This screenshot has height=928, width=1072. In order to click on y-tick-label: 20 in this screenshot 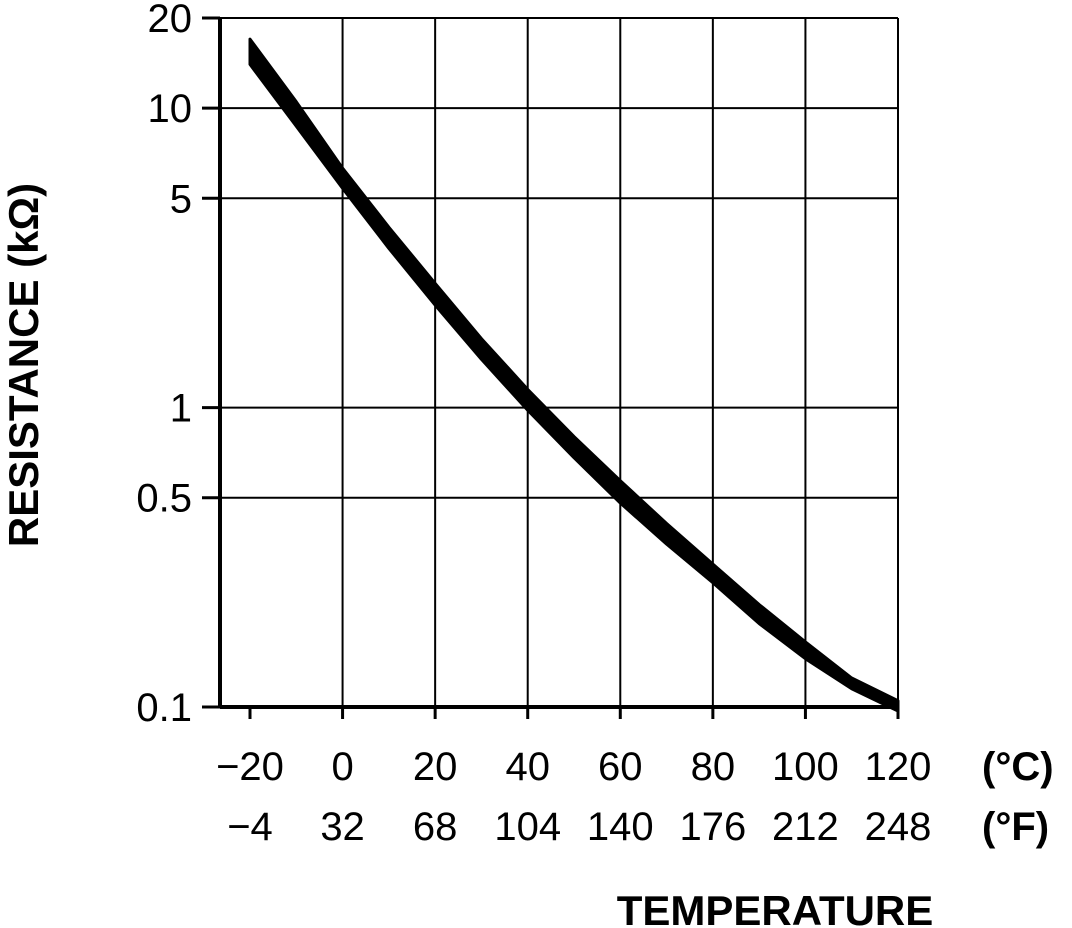, I will do `click(170, 20)`.